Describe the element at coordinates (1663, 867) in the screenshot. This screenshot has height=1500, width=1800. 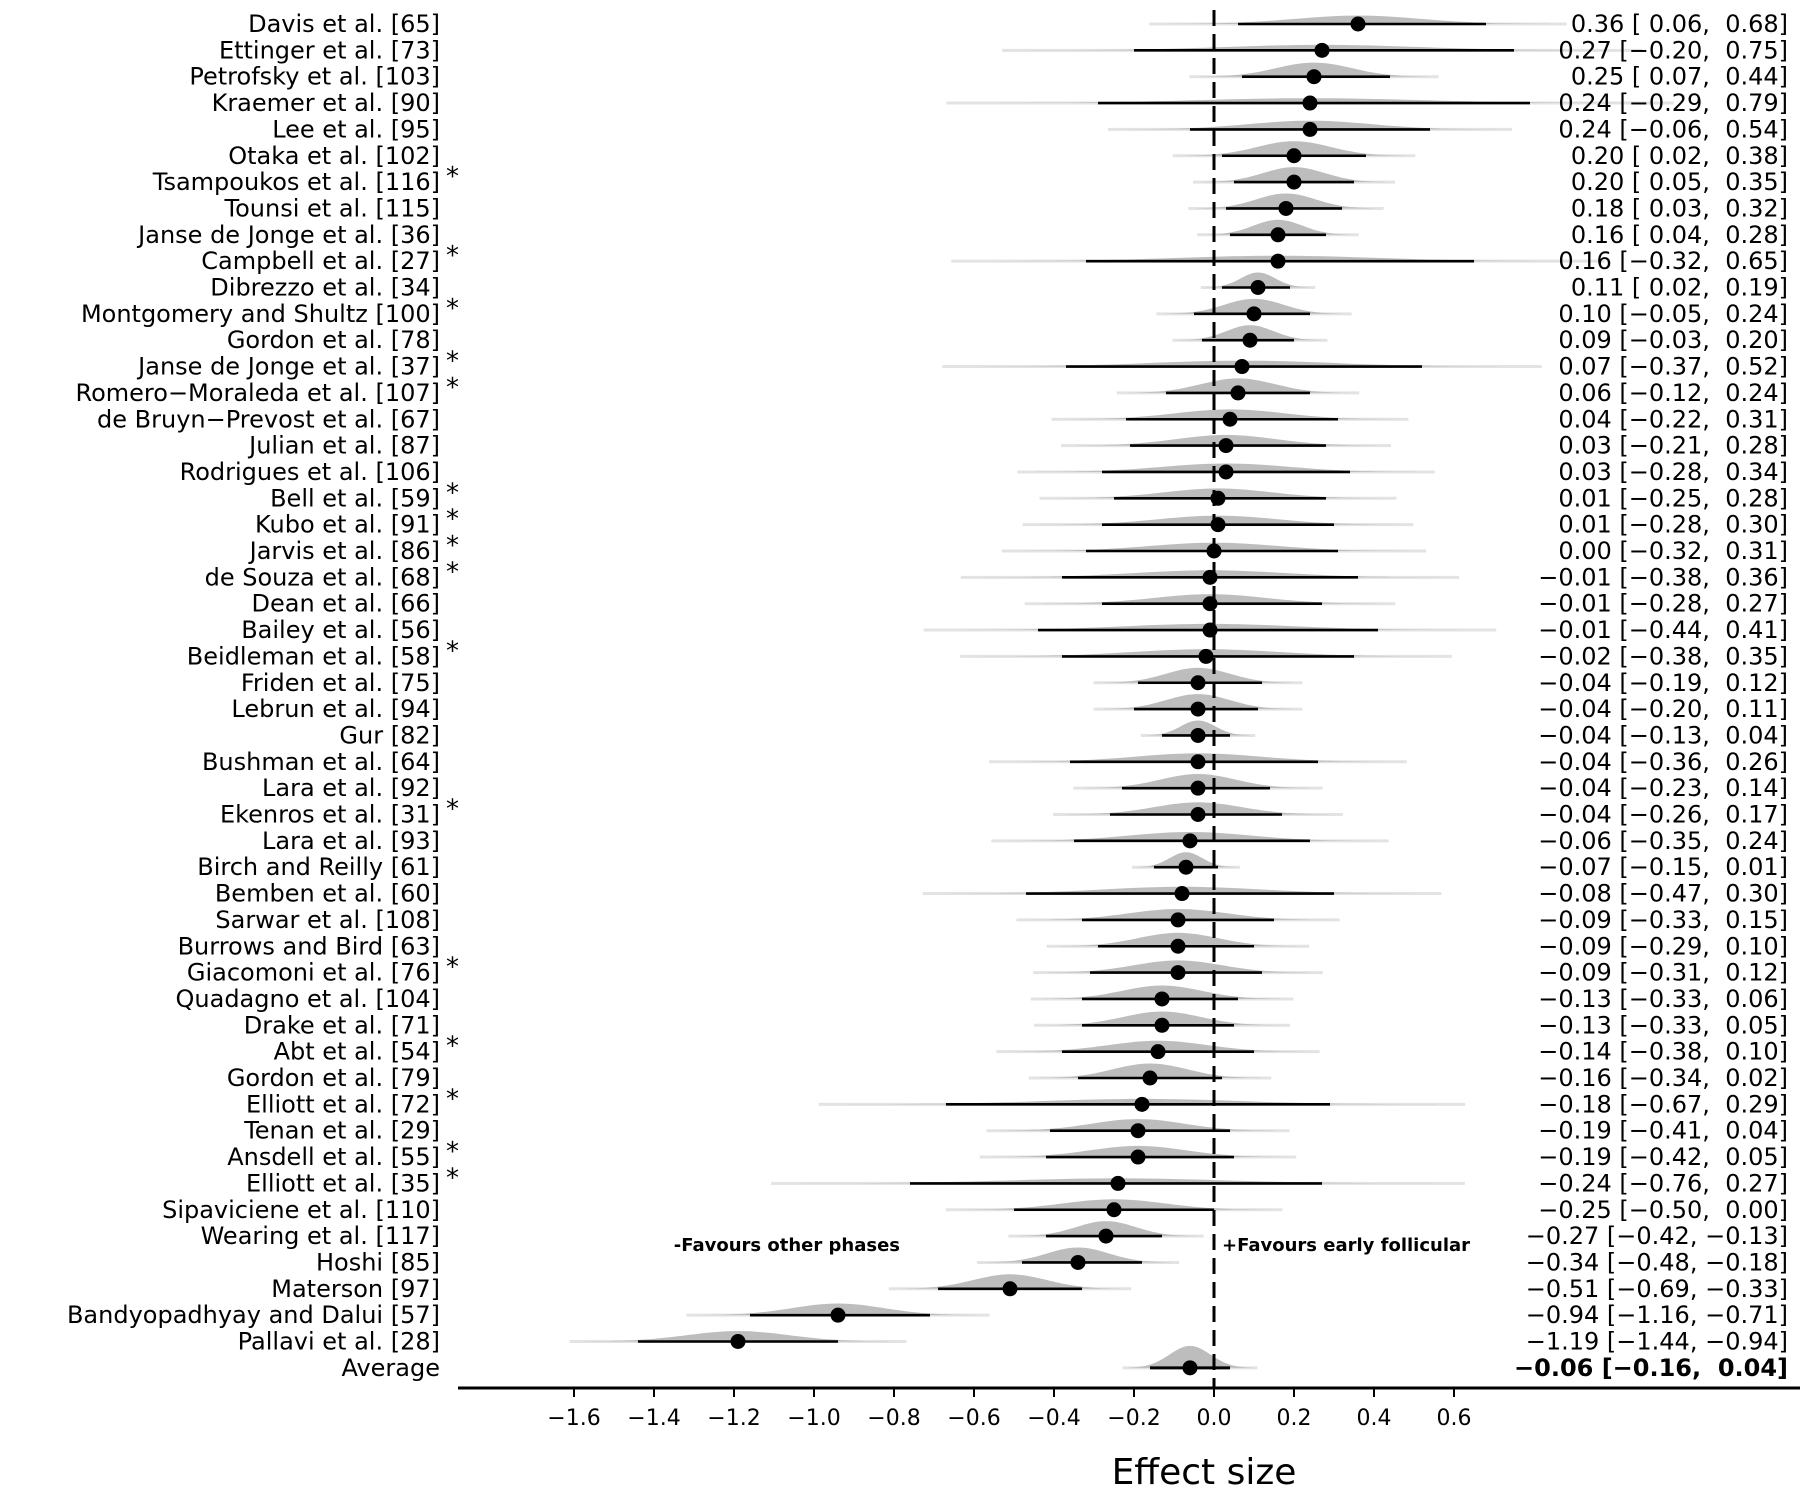
I see `estimate-value: −0.07 [−0.15, 0.01]` at that location.